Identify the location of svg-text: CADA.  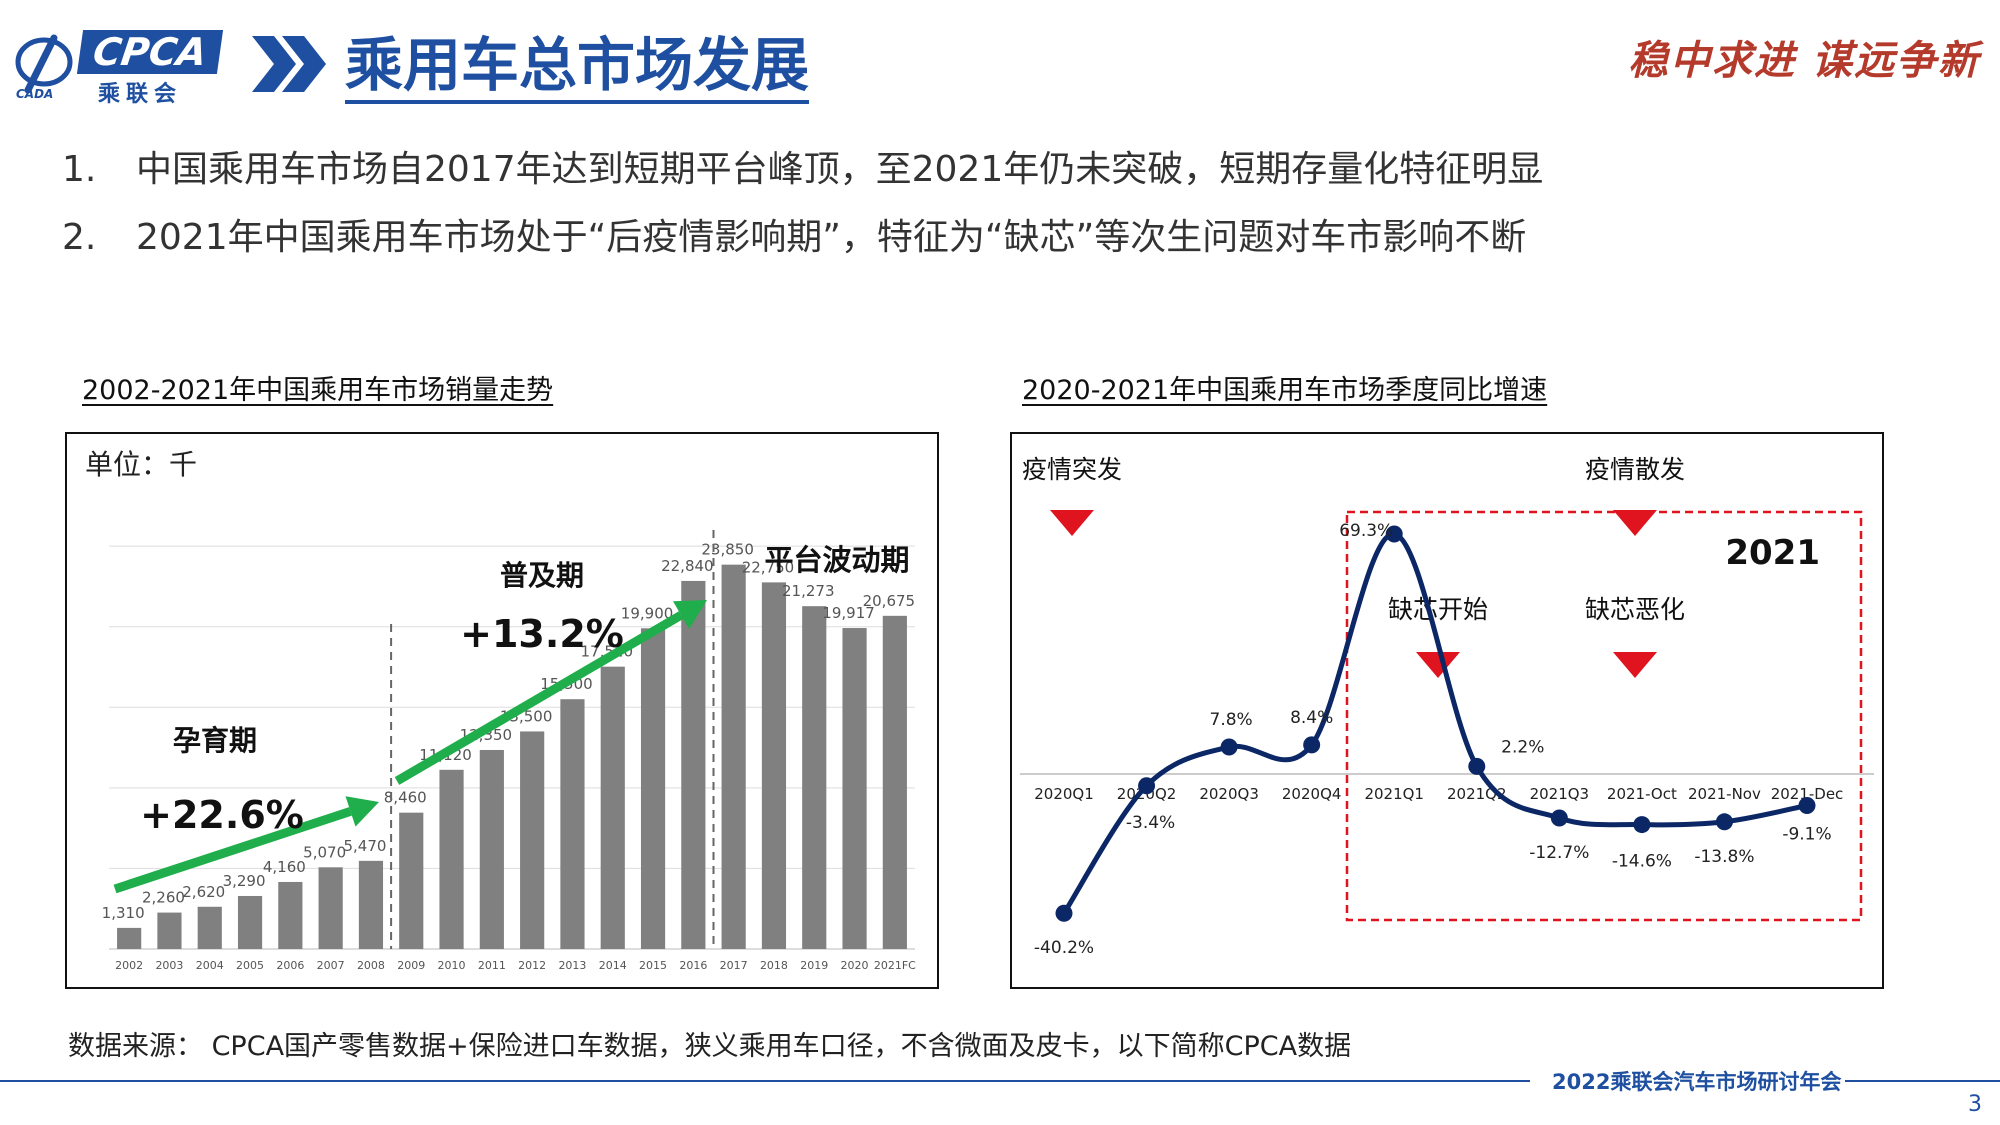
(34, 93).